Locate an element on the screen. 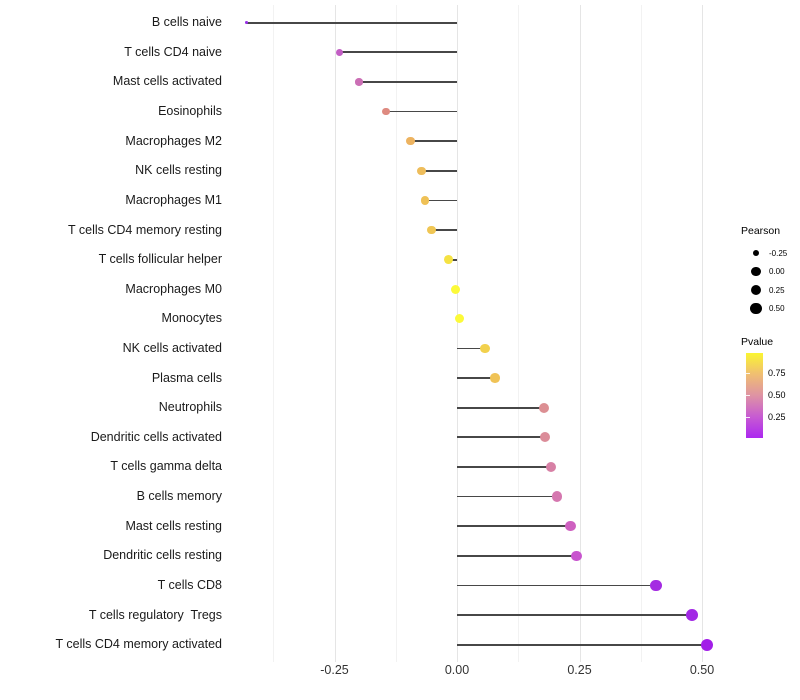  colorbar-tick-label: 0.25 is located at coordinates (777, 417).